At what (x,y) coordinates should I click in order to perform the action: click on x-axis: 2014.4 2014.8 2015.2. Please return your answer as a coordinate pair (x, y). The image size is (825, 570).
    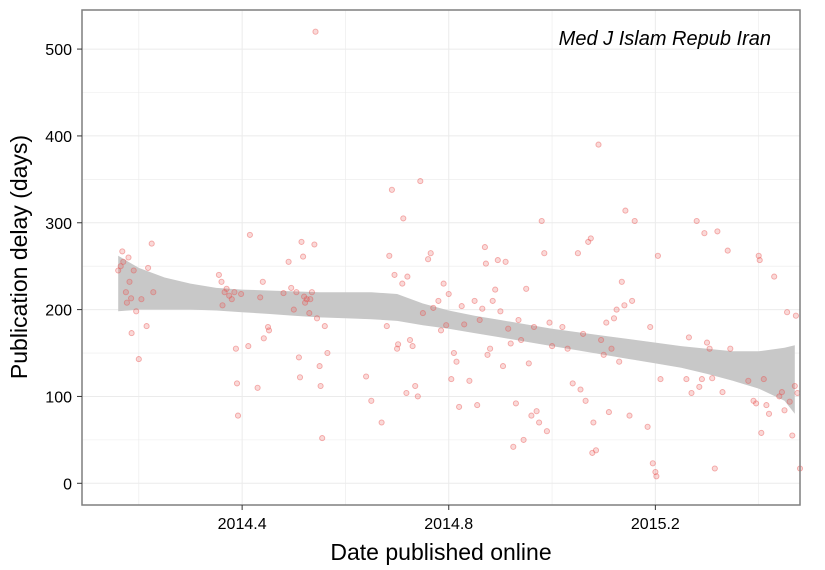
    Looking at the image, I should click on (449, 519).